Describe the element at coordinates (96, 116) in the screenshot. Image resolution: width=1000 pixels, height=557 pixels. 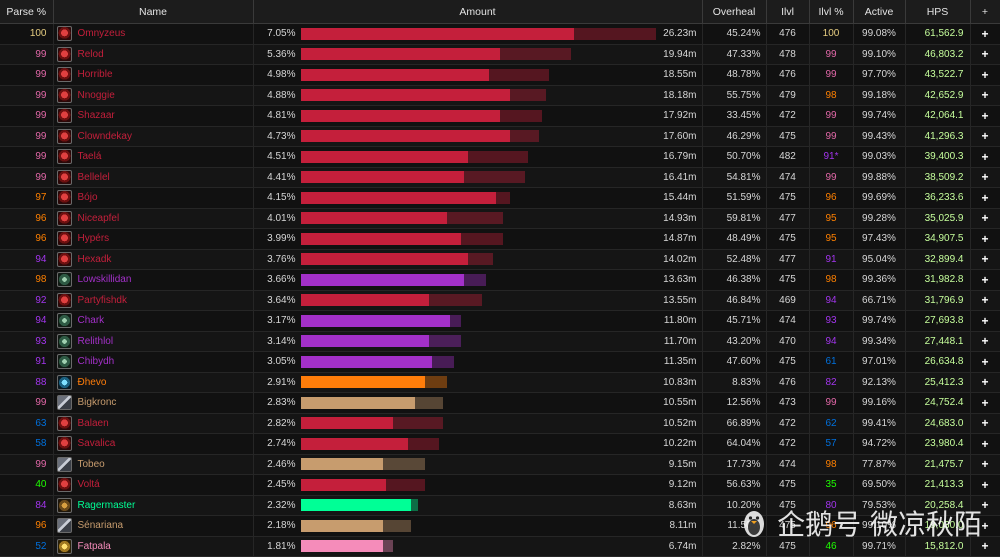
I see `player-name: Shazaar` at that location.